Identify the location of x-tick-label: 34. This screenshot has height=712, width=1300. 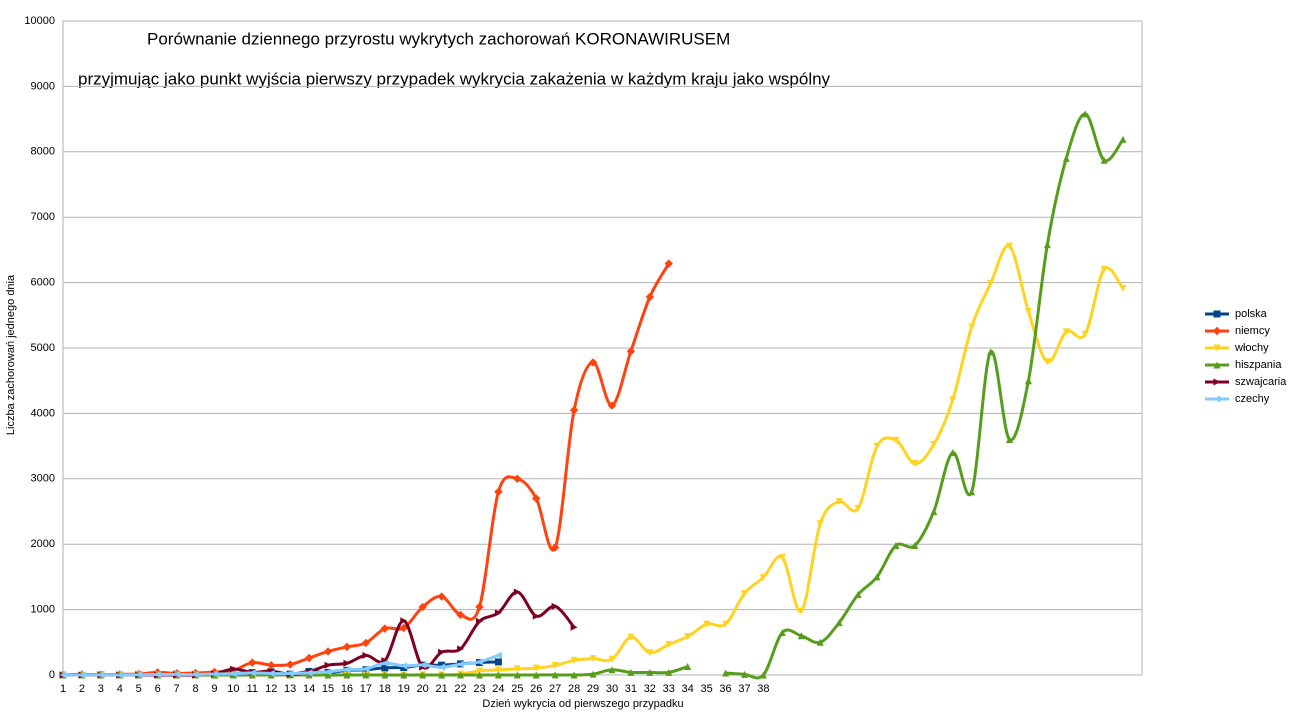
(688, 689).